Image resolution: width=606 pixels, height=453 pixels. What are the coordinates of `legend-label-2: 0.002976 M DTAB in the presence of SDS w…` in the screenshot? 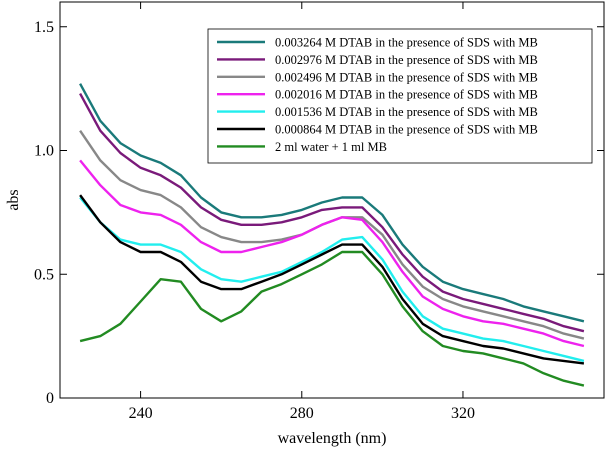 It's located at (406, 60).